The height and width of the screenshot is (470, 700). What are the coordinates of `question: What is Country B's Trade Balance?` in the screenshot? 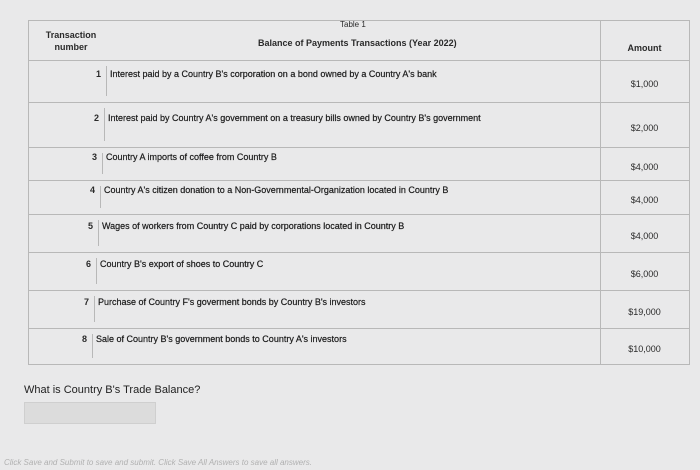 It's located at (112, 390).